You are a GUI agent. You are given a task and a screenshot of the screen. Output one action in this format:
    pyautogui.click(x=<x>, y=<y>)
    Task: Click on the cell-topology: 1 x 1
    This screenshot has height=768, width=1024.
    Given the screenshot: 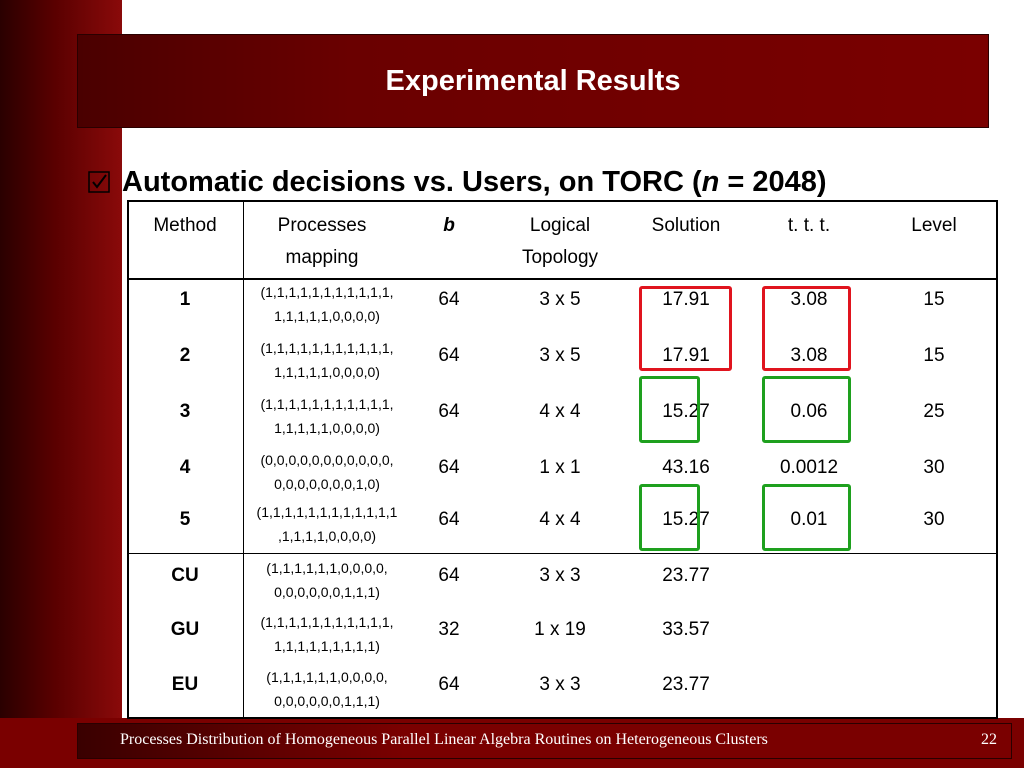 What is the action you would take?
    pyautogui.click(x=560, y=467)
    